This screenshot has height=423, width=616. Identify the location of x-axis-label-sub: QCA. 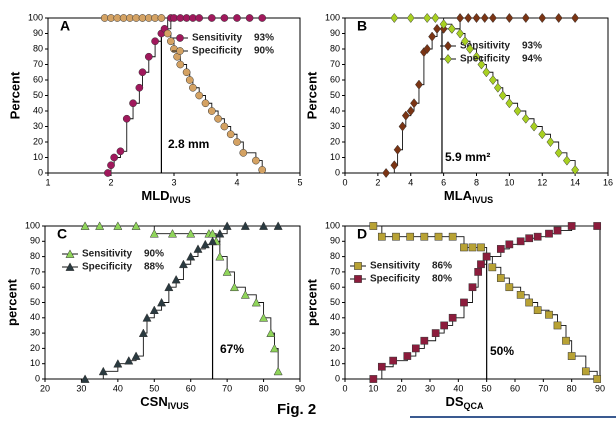
(474, 406).